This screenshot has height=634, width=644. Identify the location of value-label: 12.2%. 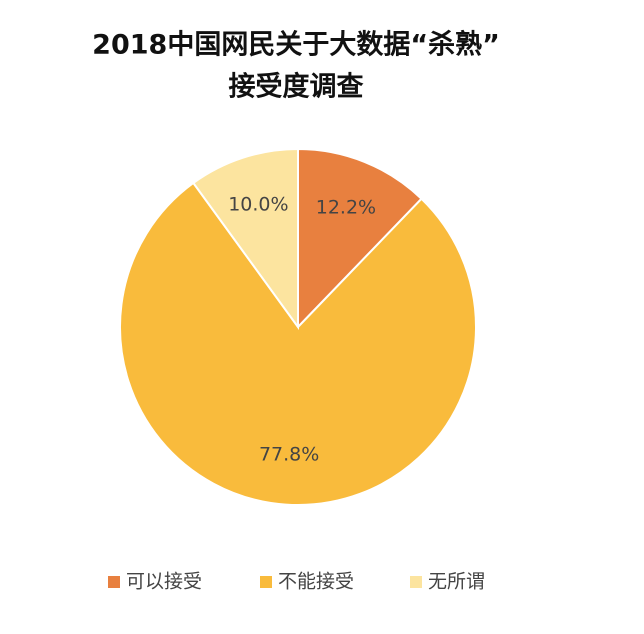
(346, 208).